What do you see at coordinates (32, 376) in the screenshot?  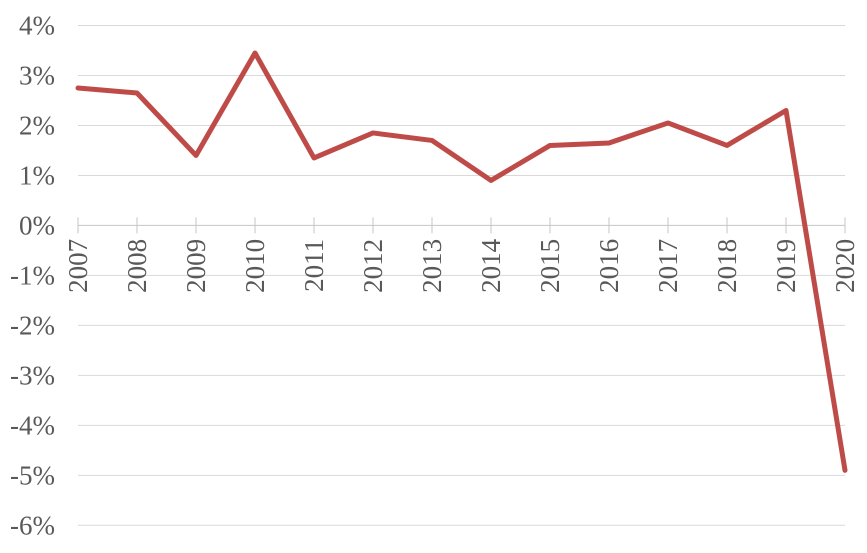 I see `y-axis-tick-label: -3%` at bounding box center [32, 376].